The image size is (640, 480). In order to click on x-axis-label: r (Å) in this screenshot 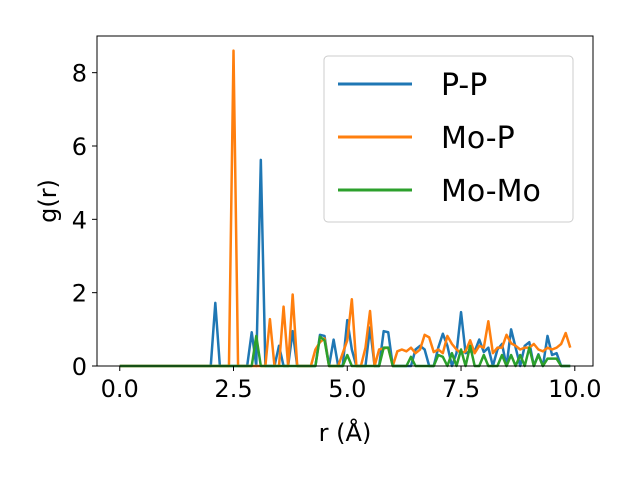, I will do `click(345, 432)`.